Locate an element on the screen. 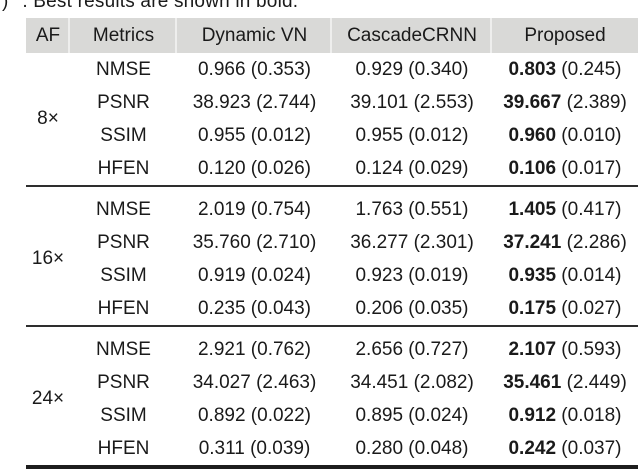  mean-value-bold: 0.242 is located at coordinates (532, 448).